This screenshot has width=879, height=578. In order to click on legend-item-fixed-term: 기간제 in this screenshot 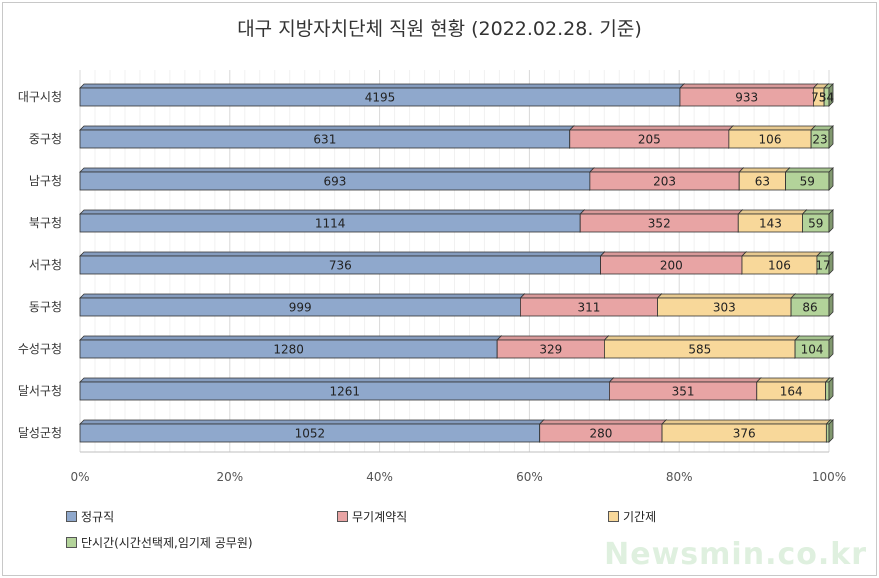, I will do `click(632, 516)`.